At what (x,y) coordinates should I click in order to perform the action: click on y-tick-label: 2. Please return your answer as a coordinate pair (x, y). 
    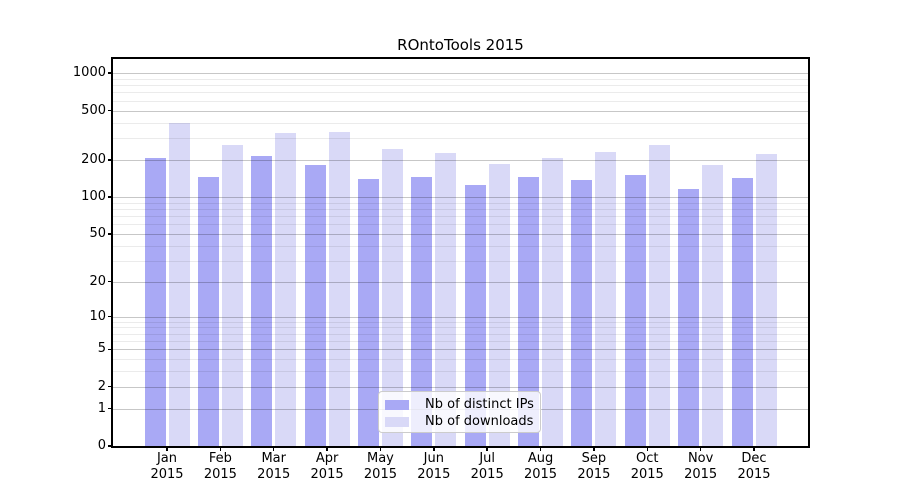
    Looking at the image, I should click on (101, 386).